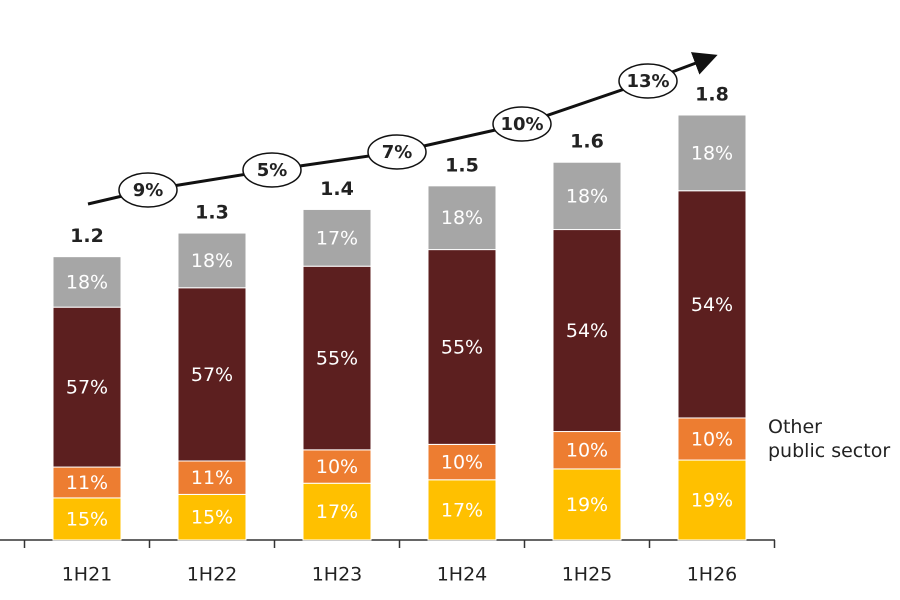 This screenshot has width=900, height=600. Describe the element at coordinates (87, 575) in the screenshot. I see `x-tick-label: 1H21` at that location.